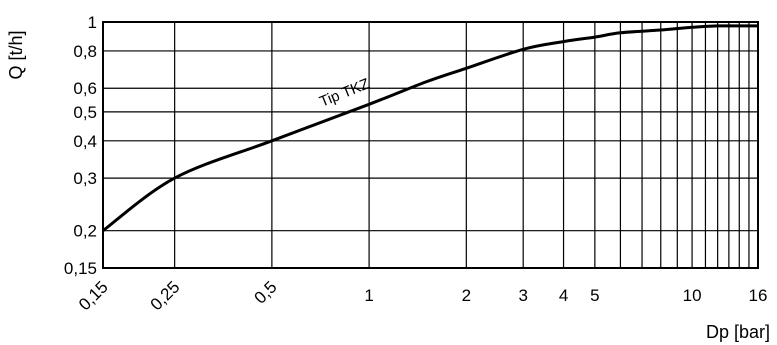 The width and height of the screenshot is (777, 345). I want to click on x-tick-label: 0,15, so click(93, 295).